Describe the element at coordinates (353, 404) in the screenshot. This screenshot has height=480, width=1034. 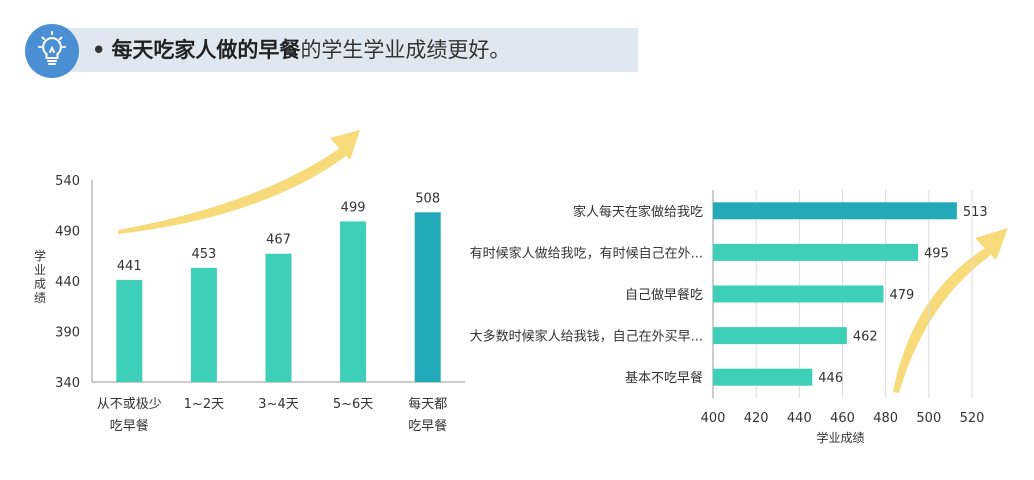
I see `chart1-category-label: 5~6天` at that location.